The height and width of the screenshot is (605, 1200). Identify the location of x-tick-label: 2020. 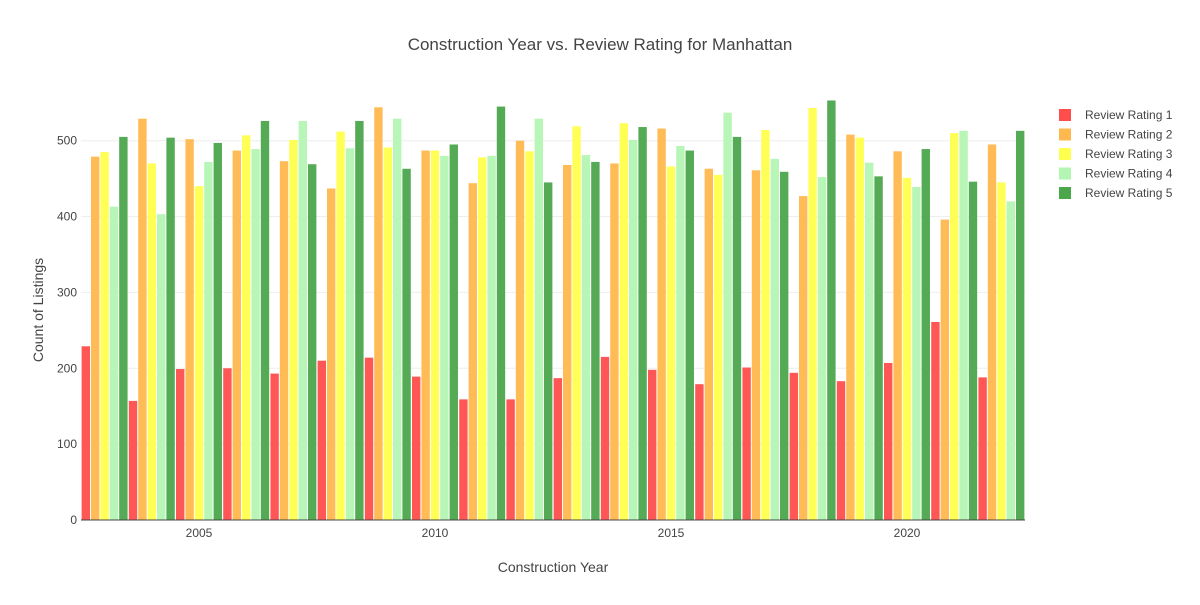
(907, 533).